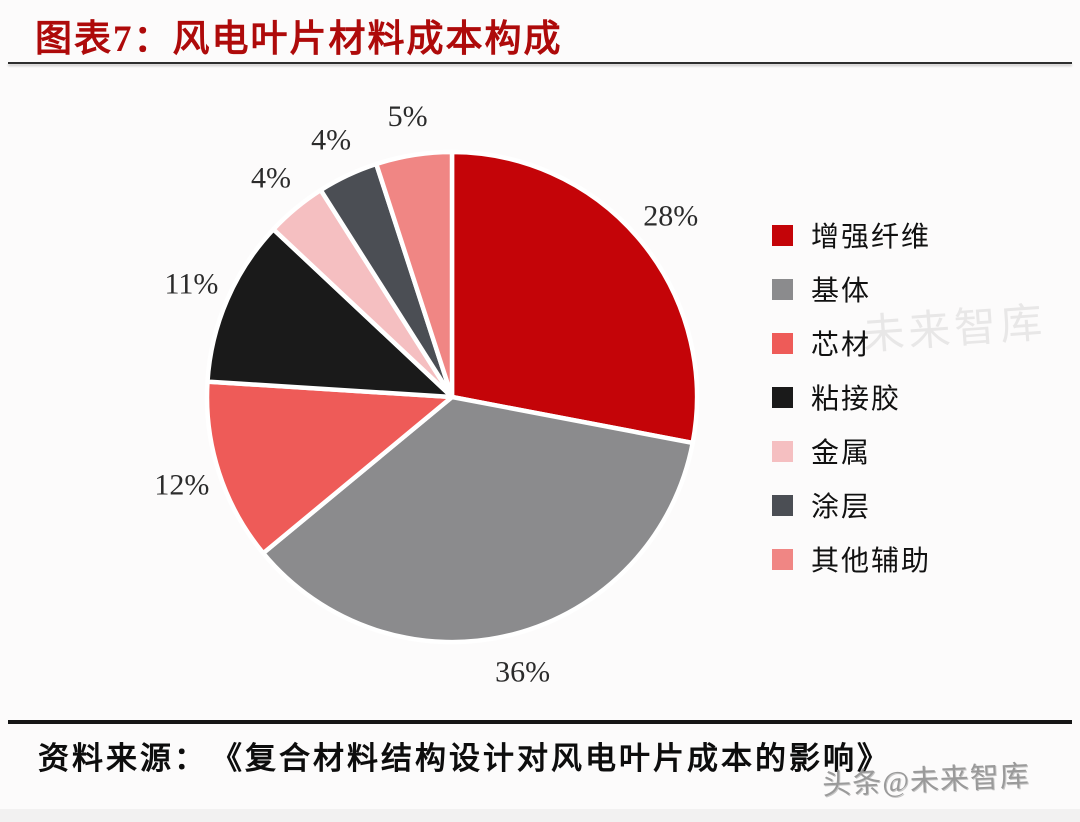  Describe the element at coordinates (540, 63) in the screenshot. I see `title-divider` at that location.